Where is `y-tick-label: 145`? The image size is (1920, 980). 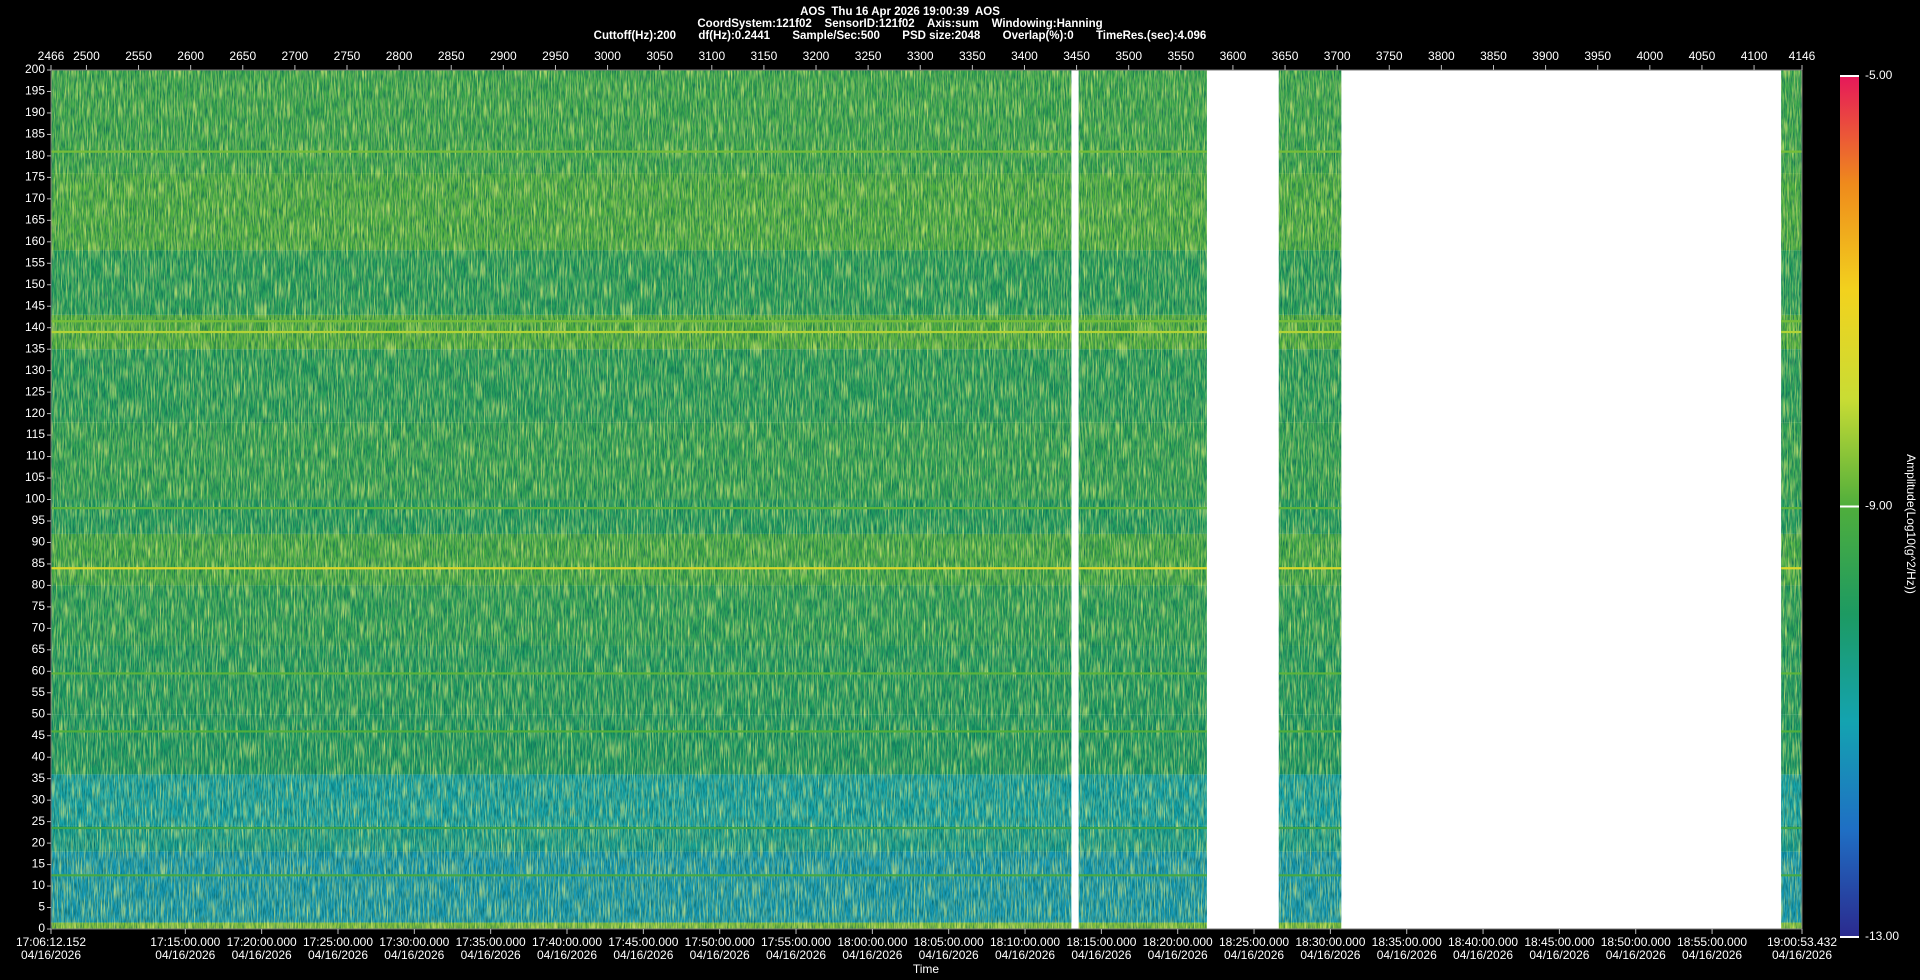
y-tick-label: 145 is located at coordinates (35, 305).